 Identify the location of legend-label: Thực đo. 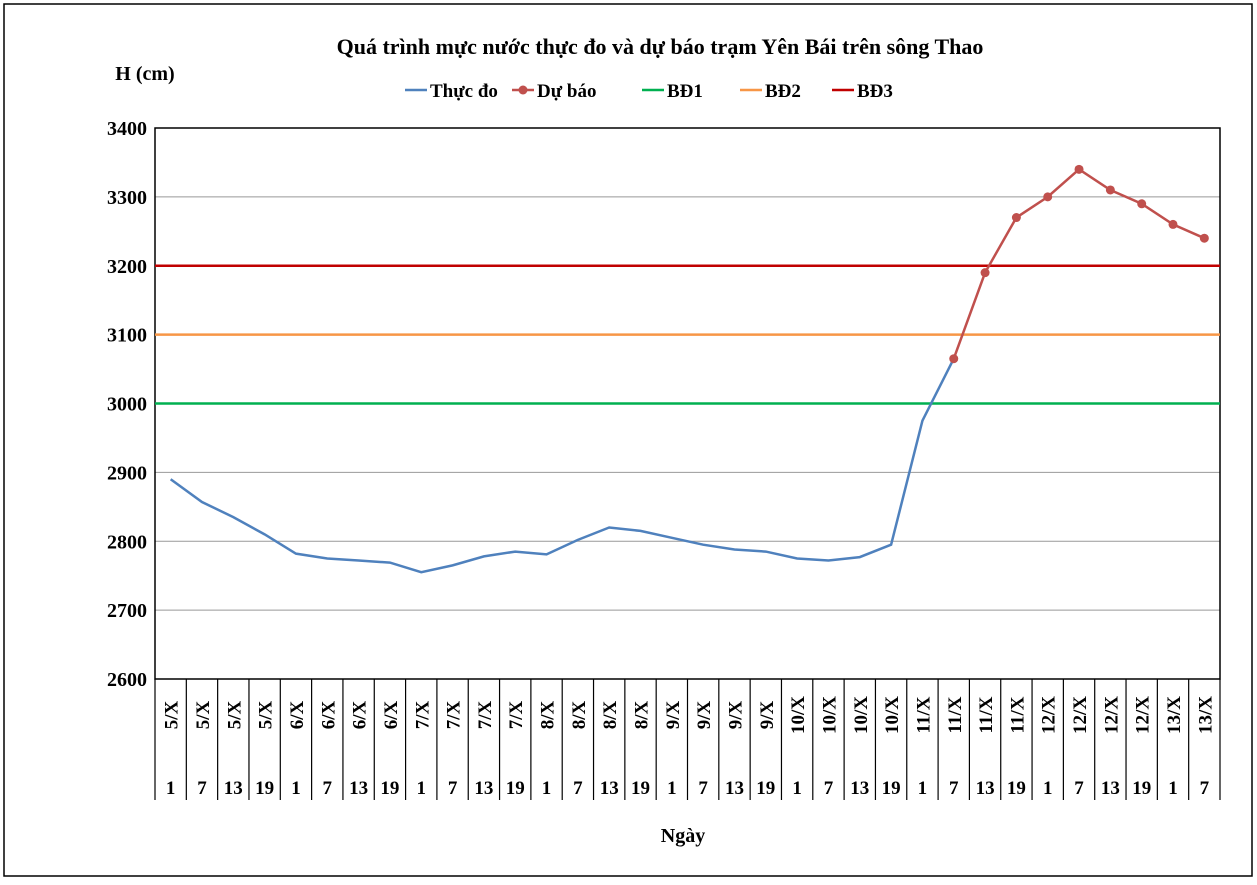
(464, 91).